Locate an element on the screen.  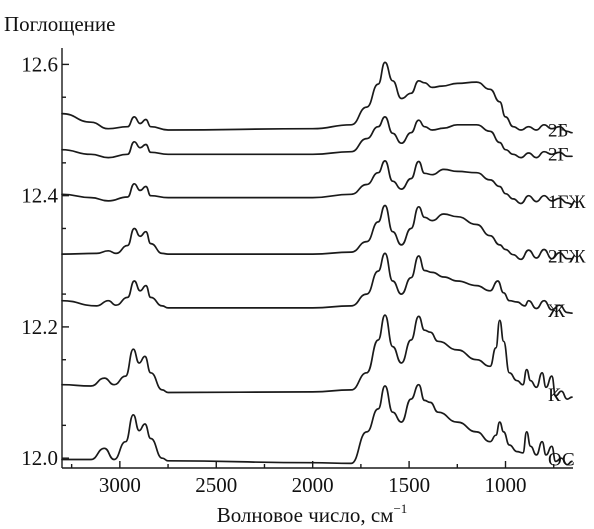
x-tick-label: 3000 is located at coordinates (120, 485).